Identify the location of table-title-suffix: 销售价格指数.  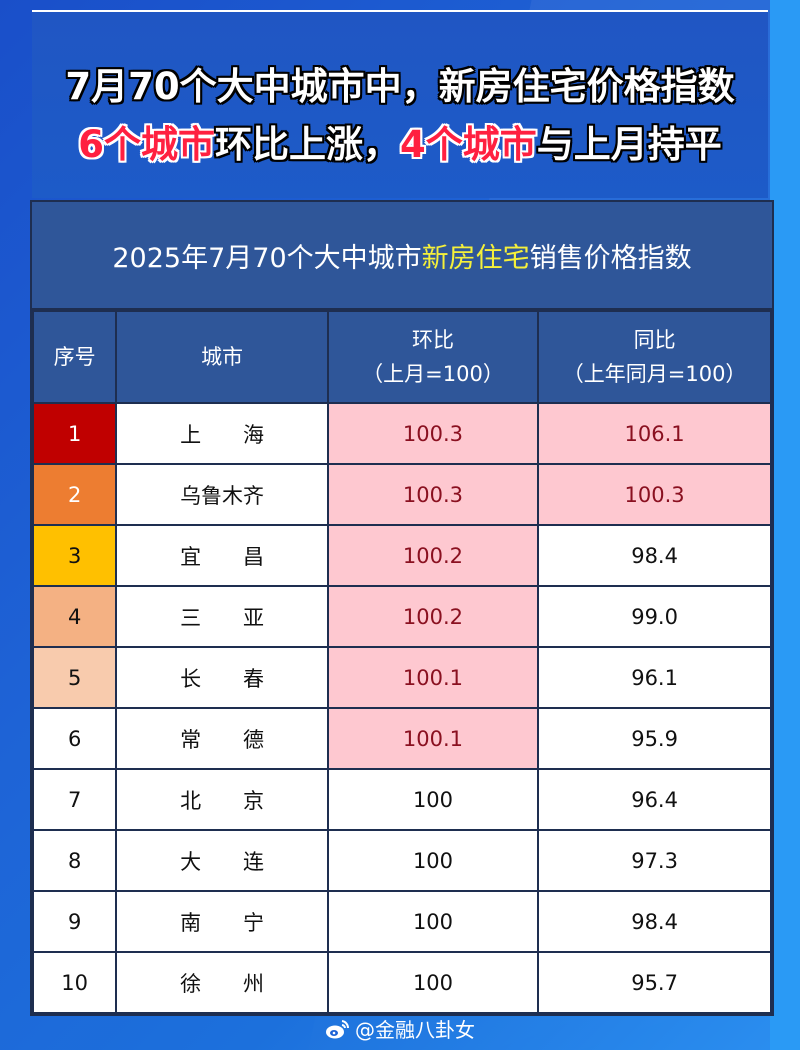
(610, 258).